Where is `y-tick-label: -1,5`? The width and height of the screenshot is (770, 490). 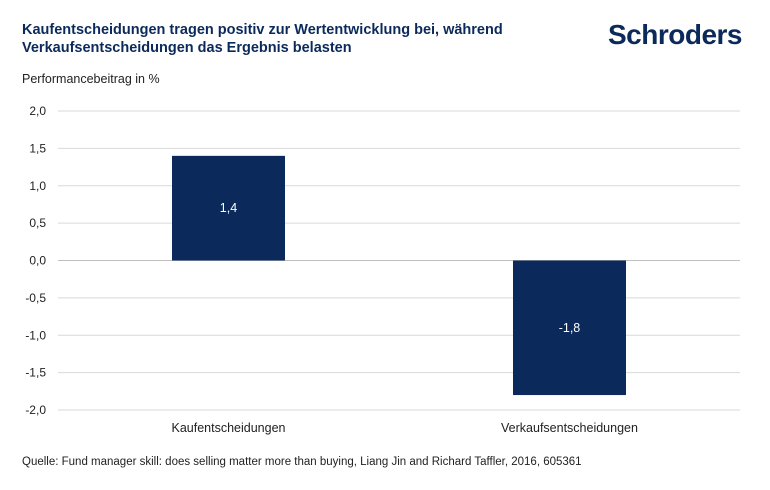 y-tick-label: -1,5 is located at coordinates (35, 373).